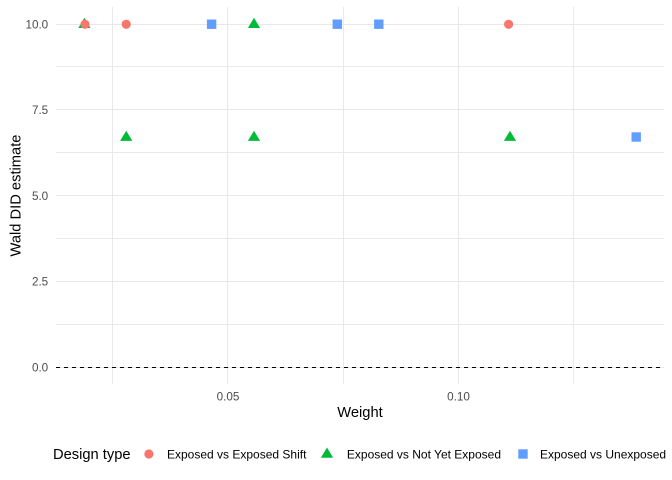  I want to click on svg-text: 0.0, so click(40, 367).